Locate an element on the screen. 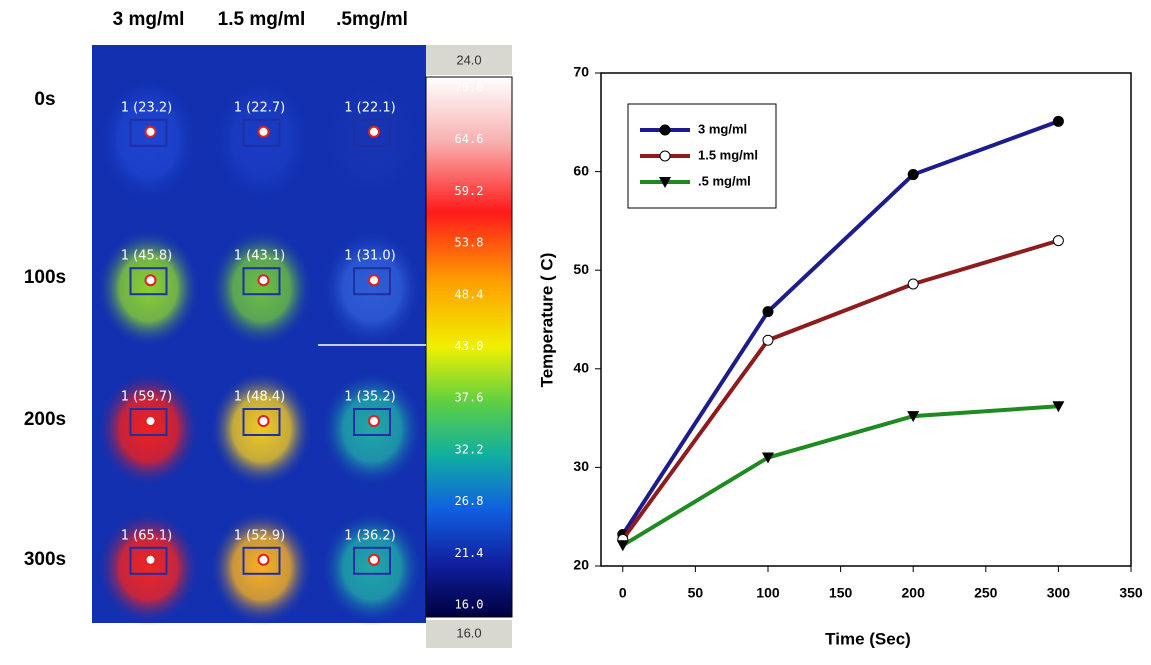 This screenshot has width=1151, height=665. row-label: 300s is located at coordinates (45, 559).